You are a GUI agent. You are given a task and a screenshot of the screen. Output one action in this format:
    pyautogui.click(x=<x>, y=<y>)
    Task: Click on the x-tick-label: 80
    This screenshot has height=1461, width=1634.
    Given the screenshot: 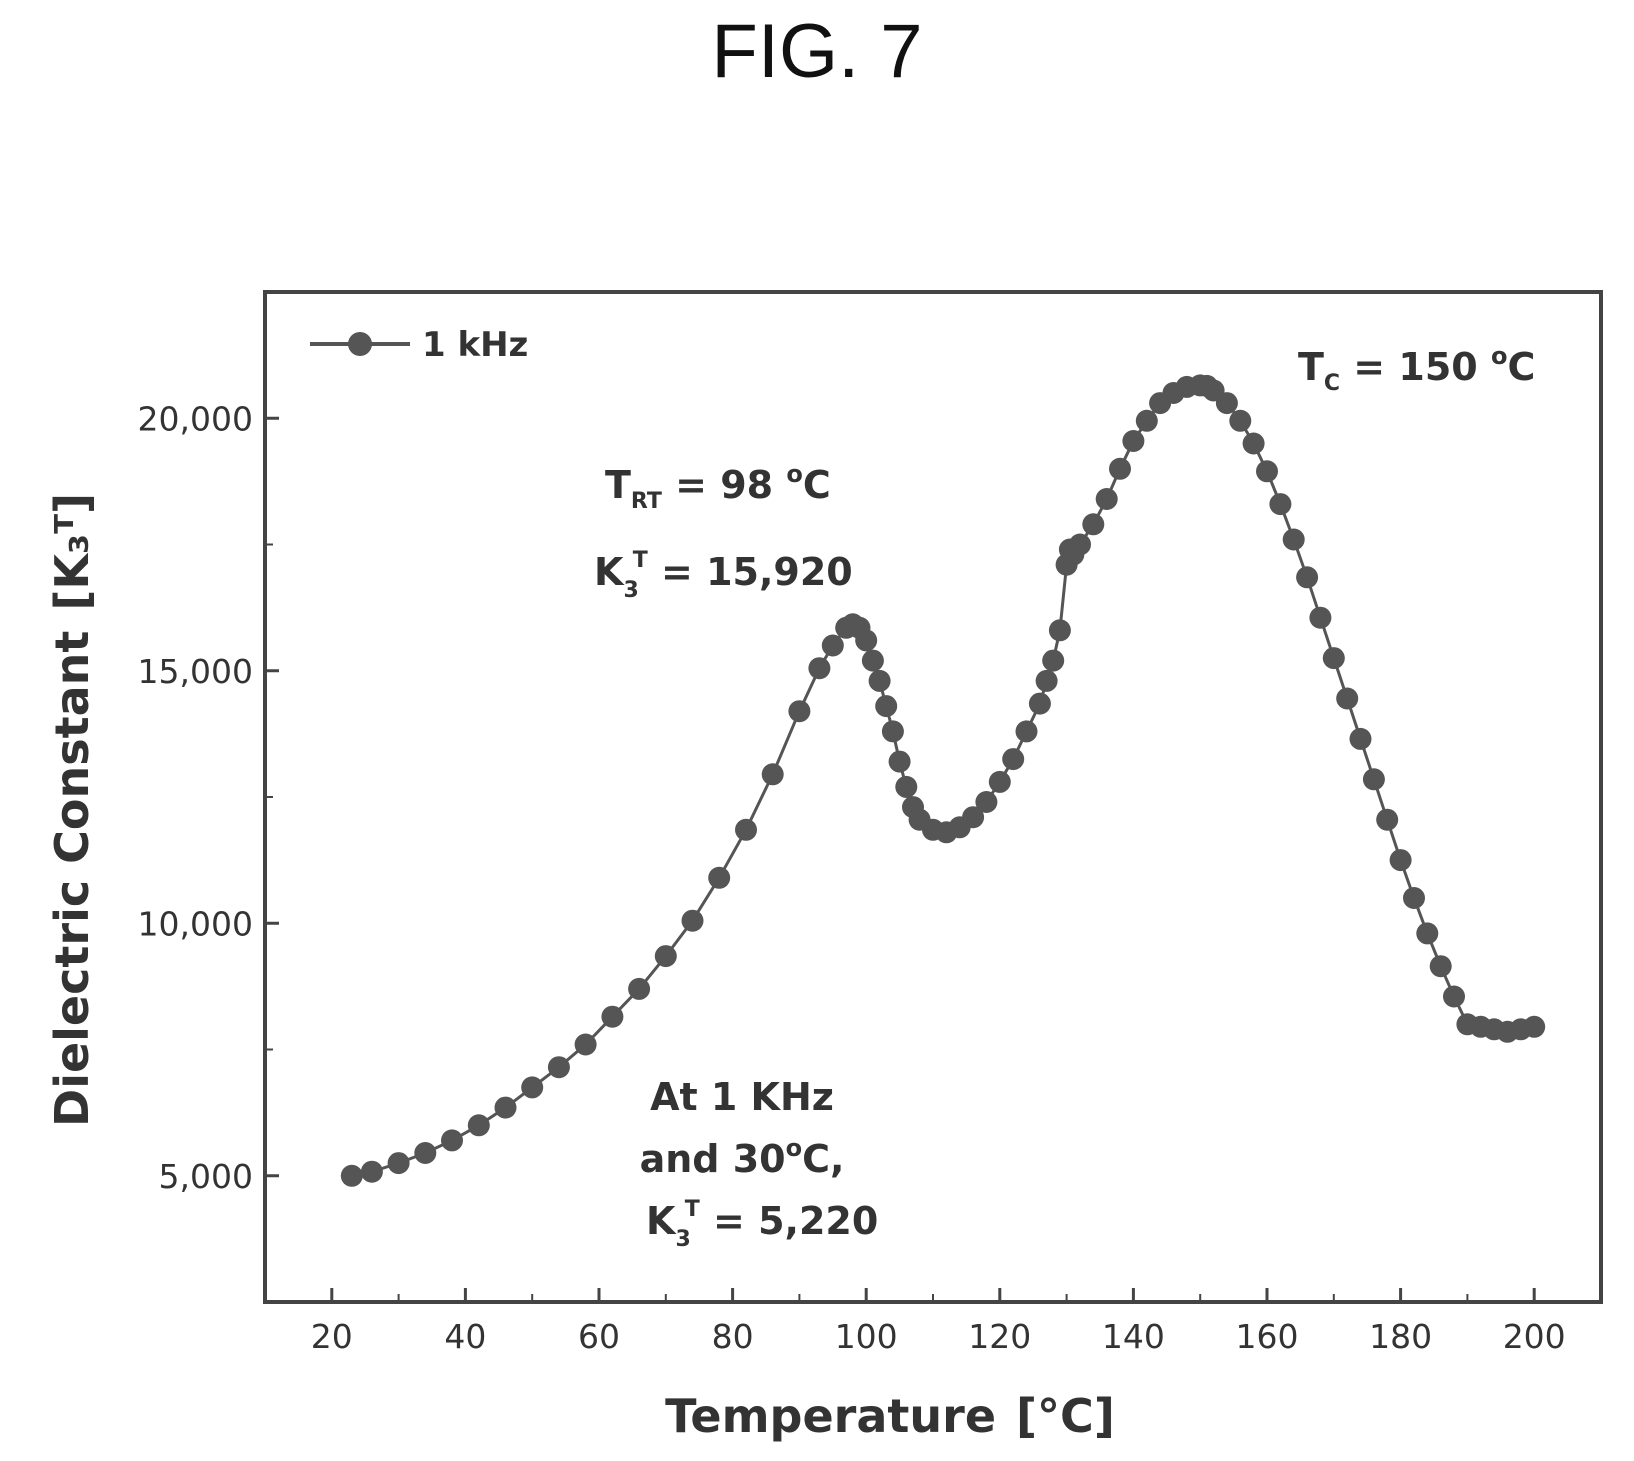 What is the action you would take?
    pyautogui.click(x=733, y=1336)
    